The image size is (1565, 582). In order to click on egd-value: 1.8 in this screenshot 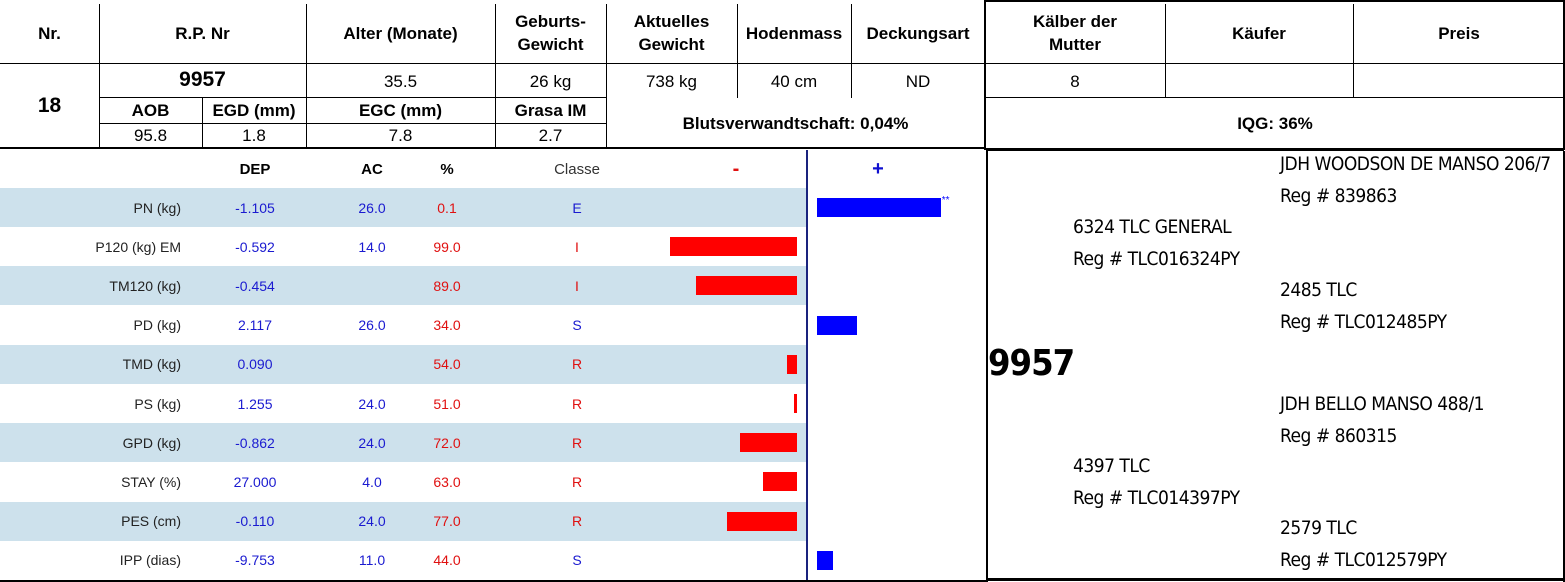, I will do `click(254, 135)`.